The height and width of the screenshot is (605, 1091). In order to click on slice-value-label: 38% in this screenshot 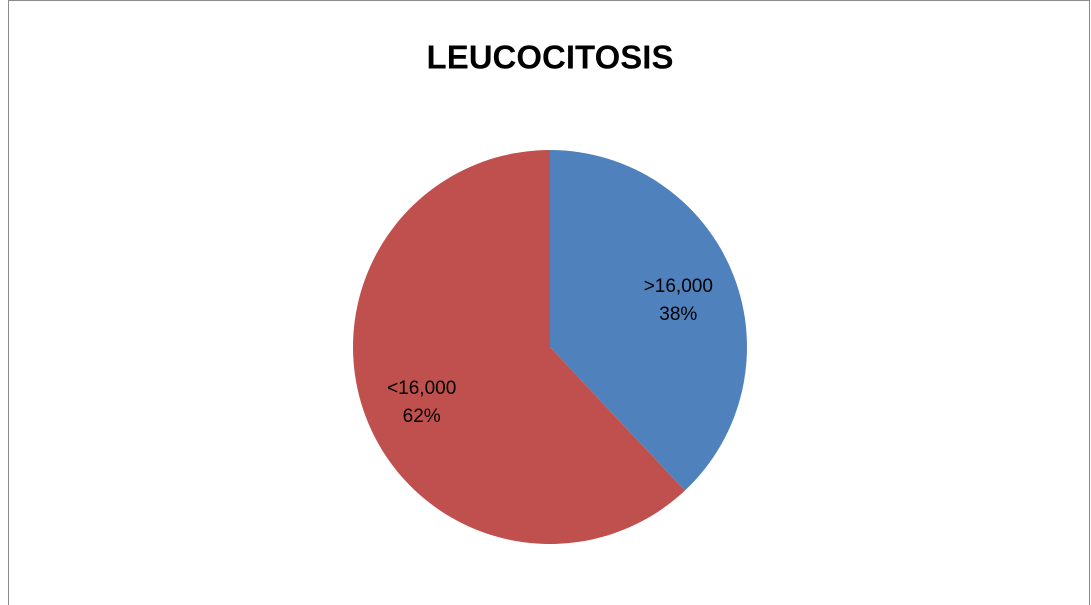, I will do `click(678, 314)`.